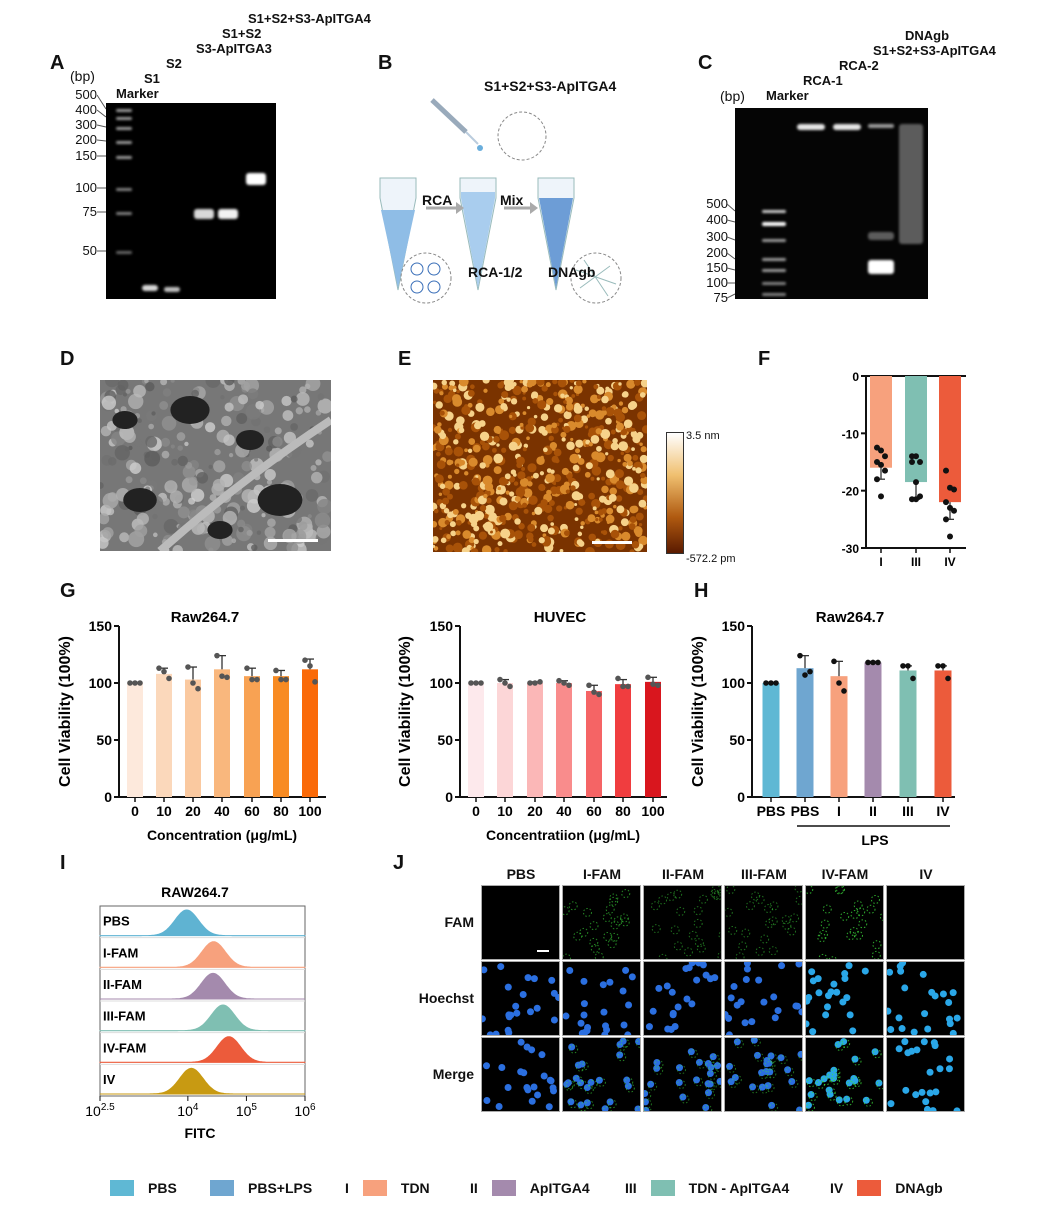 The image size is (1039, 1211). I want to click on tetrahedron-inset, so click(522, 136).